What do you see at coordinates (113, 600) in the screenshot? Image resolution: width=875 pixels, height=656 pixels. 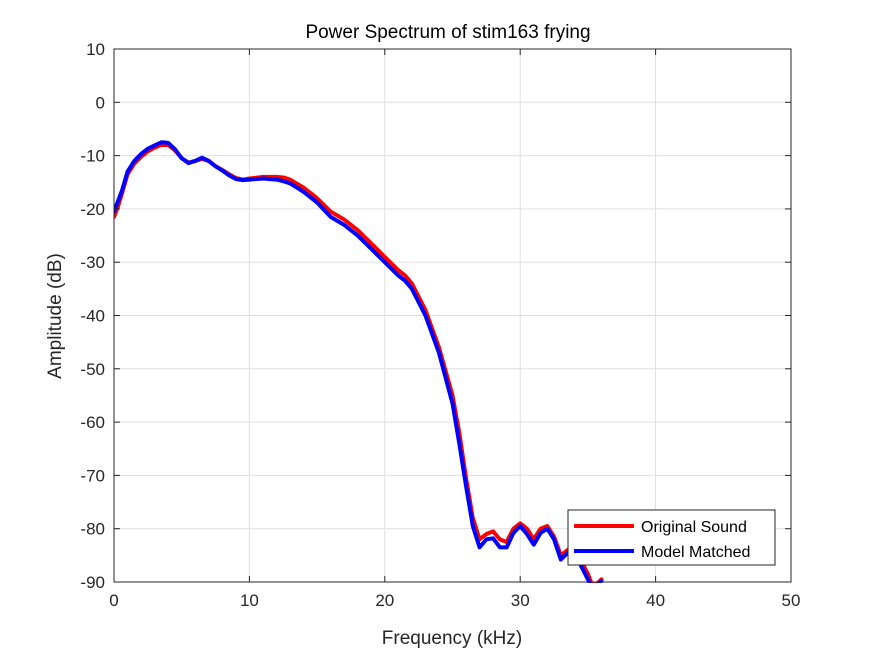 I see `x-tick-label: 0` at bounding box center [113, 600].